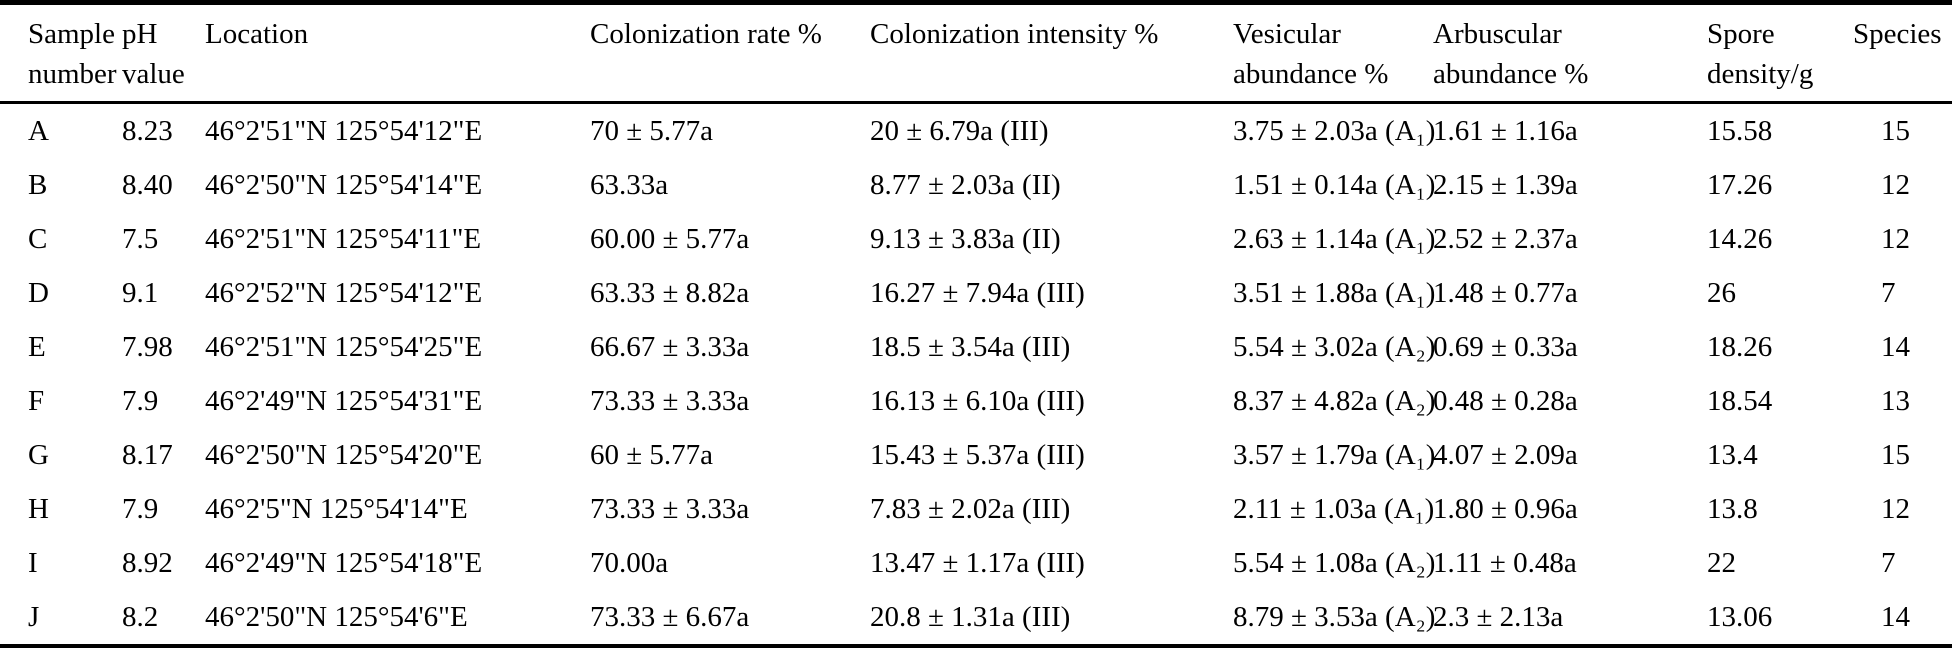 Image resolution: width=1952 pixels, height=648 pixels. What do you see at coordinates (1505, 454) in the screenshot?
I see `cell-arbuscular-abundance: 4.07 ± 2.09a` at bounding box center [1505, 454].